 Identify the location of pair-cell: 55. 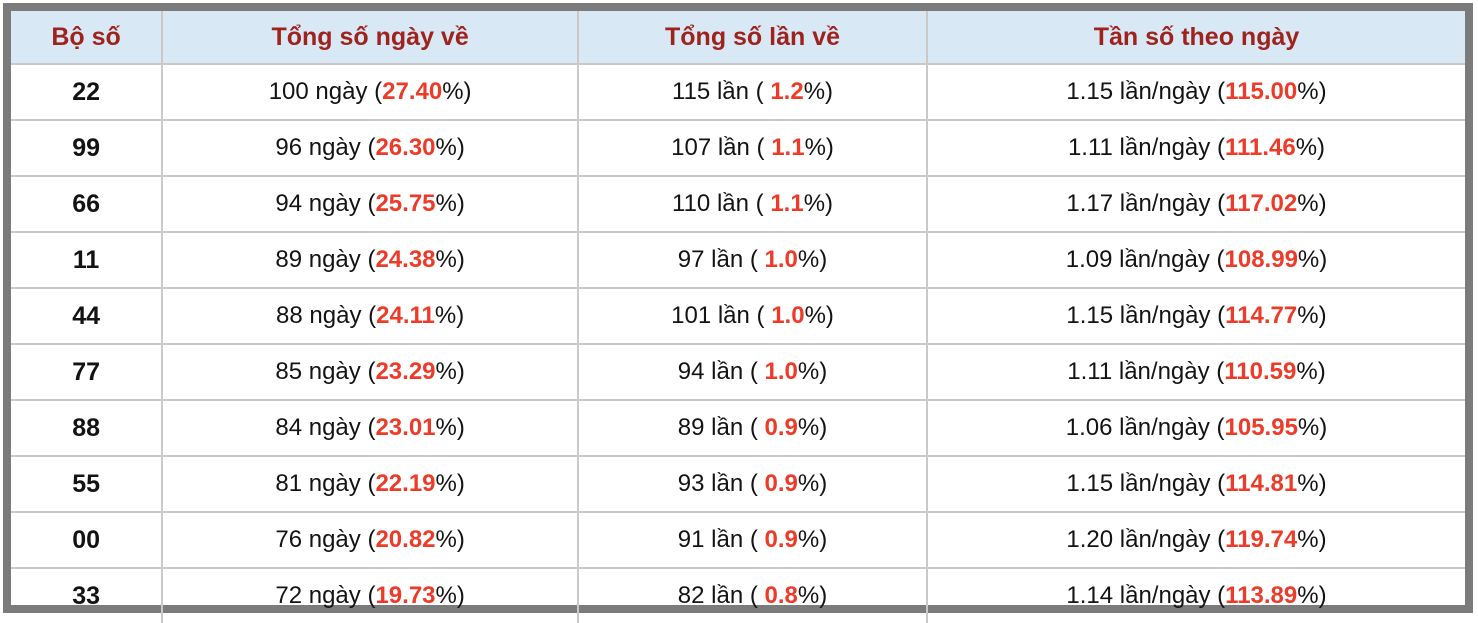
(87, 483).